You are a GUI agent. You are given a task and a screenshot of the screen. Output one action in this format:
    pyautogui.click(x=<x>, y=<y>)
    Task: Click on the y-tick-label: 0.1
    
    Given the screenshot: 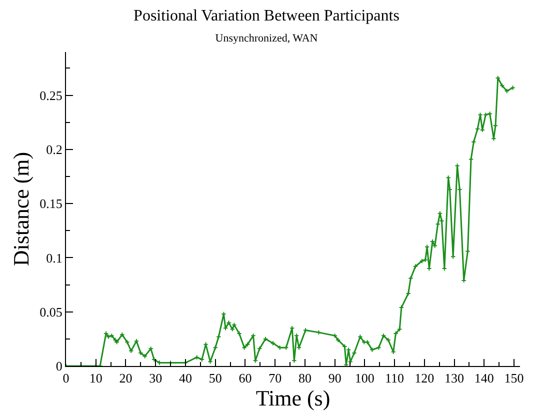 What is the action you would take?
    pyautogui.click(x=54, y=258)
    